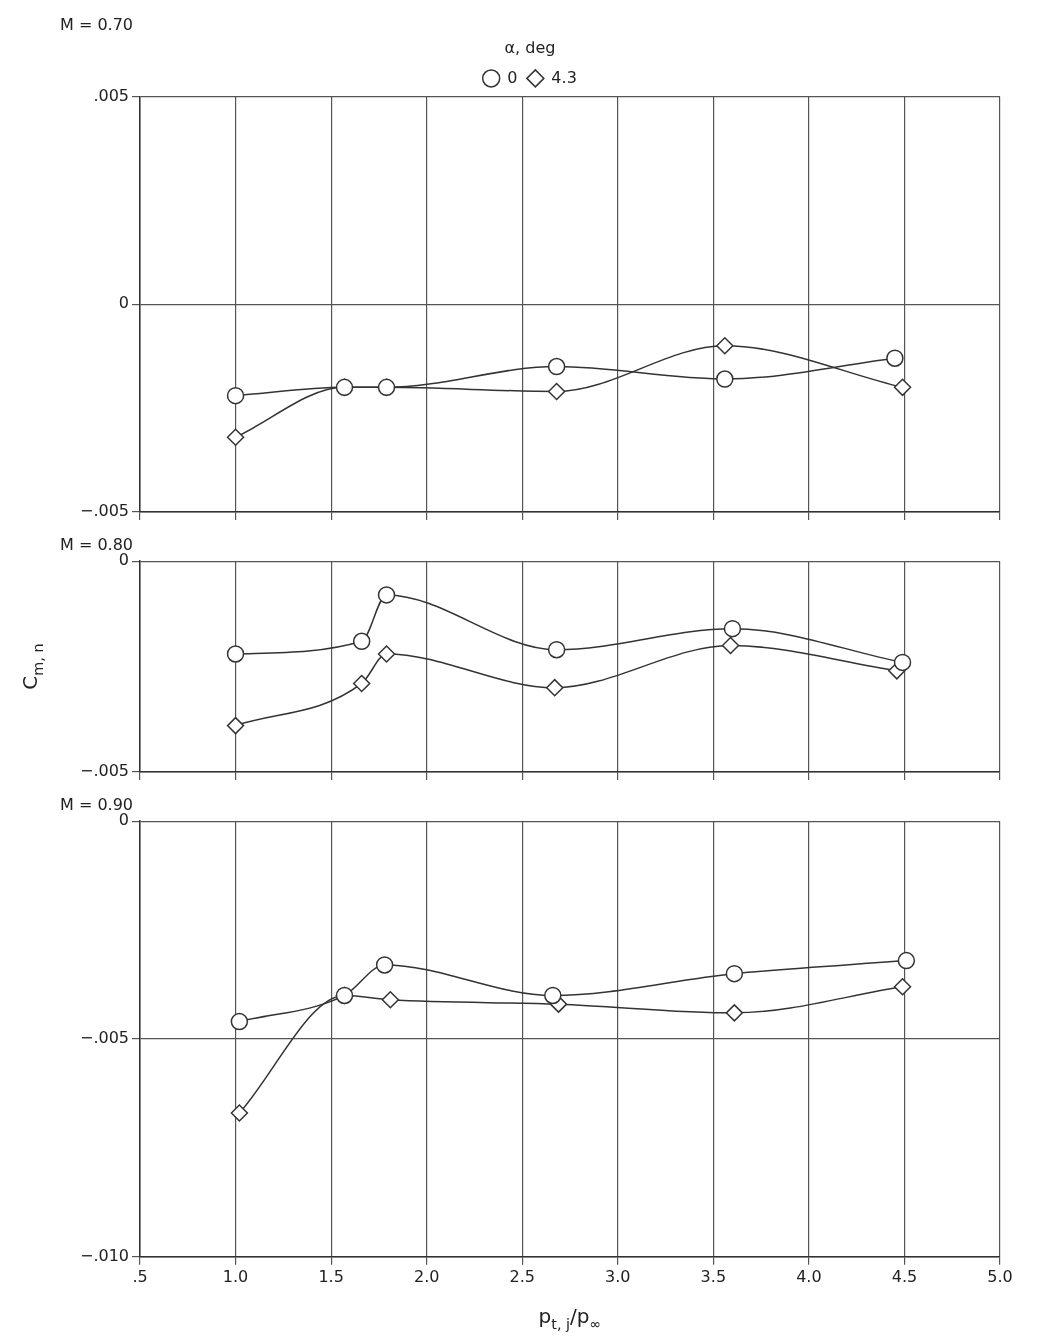 The width and height of the screenshot is (1043, 1337). I want to click on x-tick-label: 2.5, so click(522, 1276).